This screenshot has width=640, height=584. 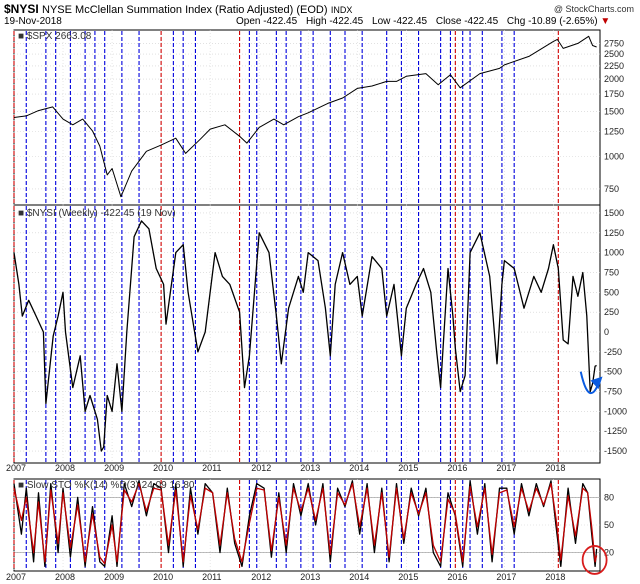 What do you see at coordinates (248, 21) in the screenshot?
I see `open-label: Open` at bounding box center [248, 21].